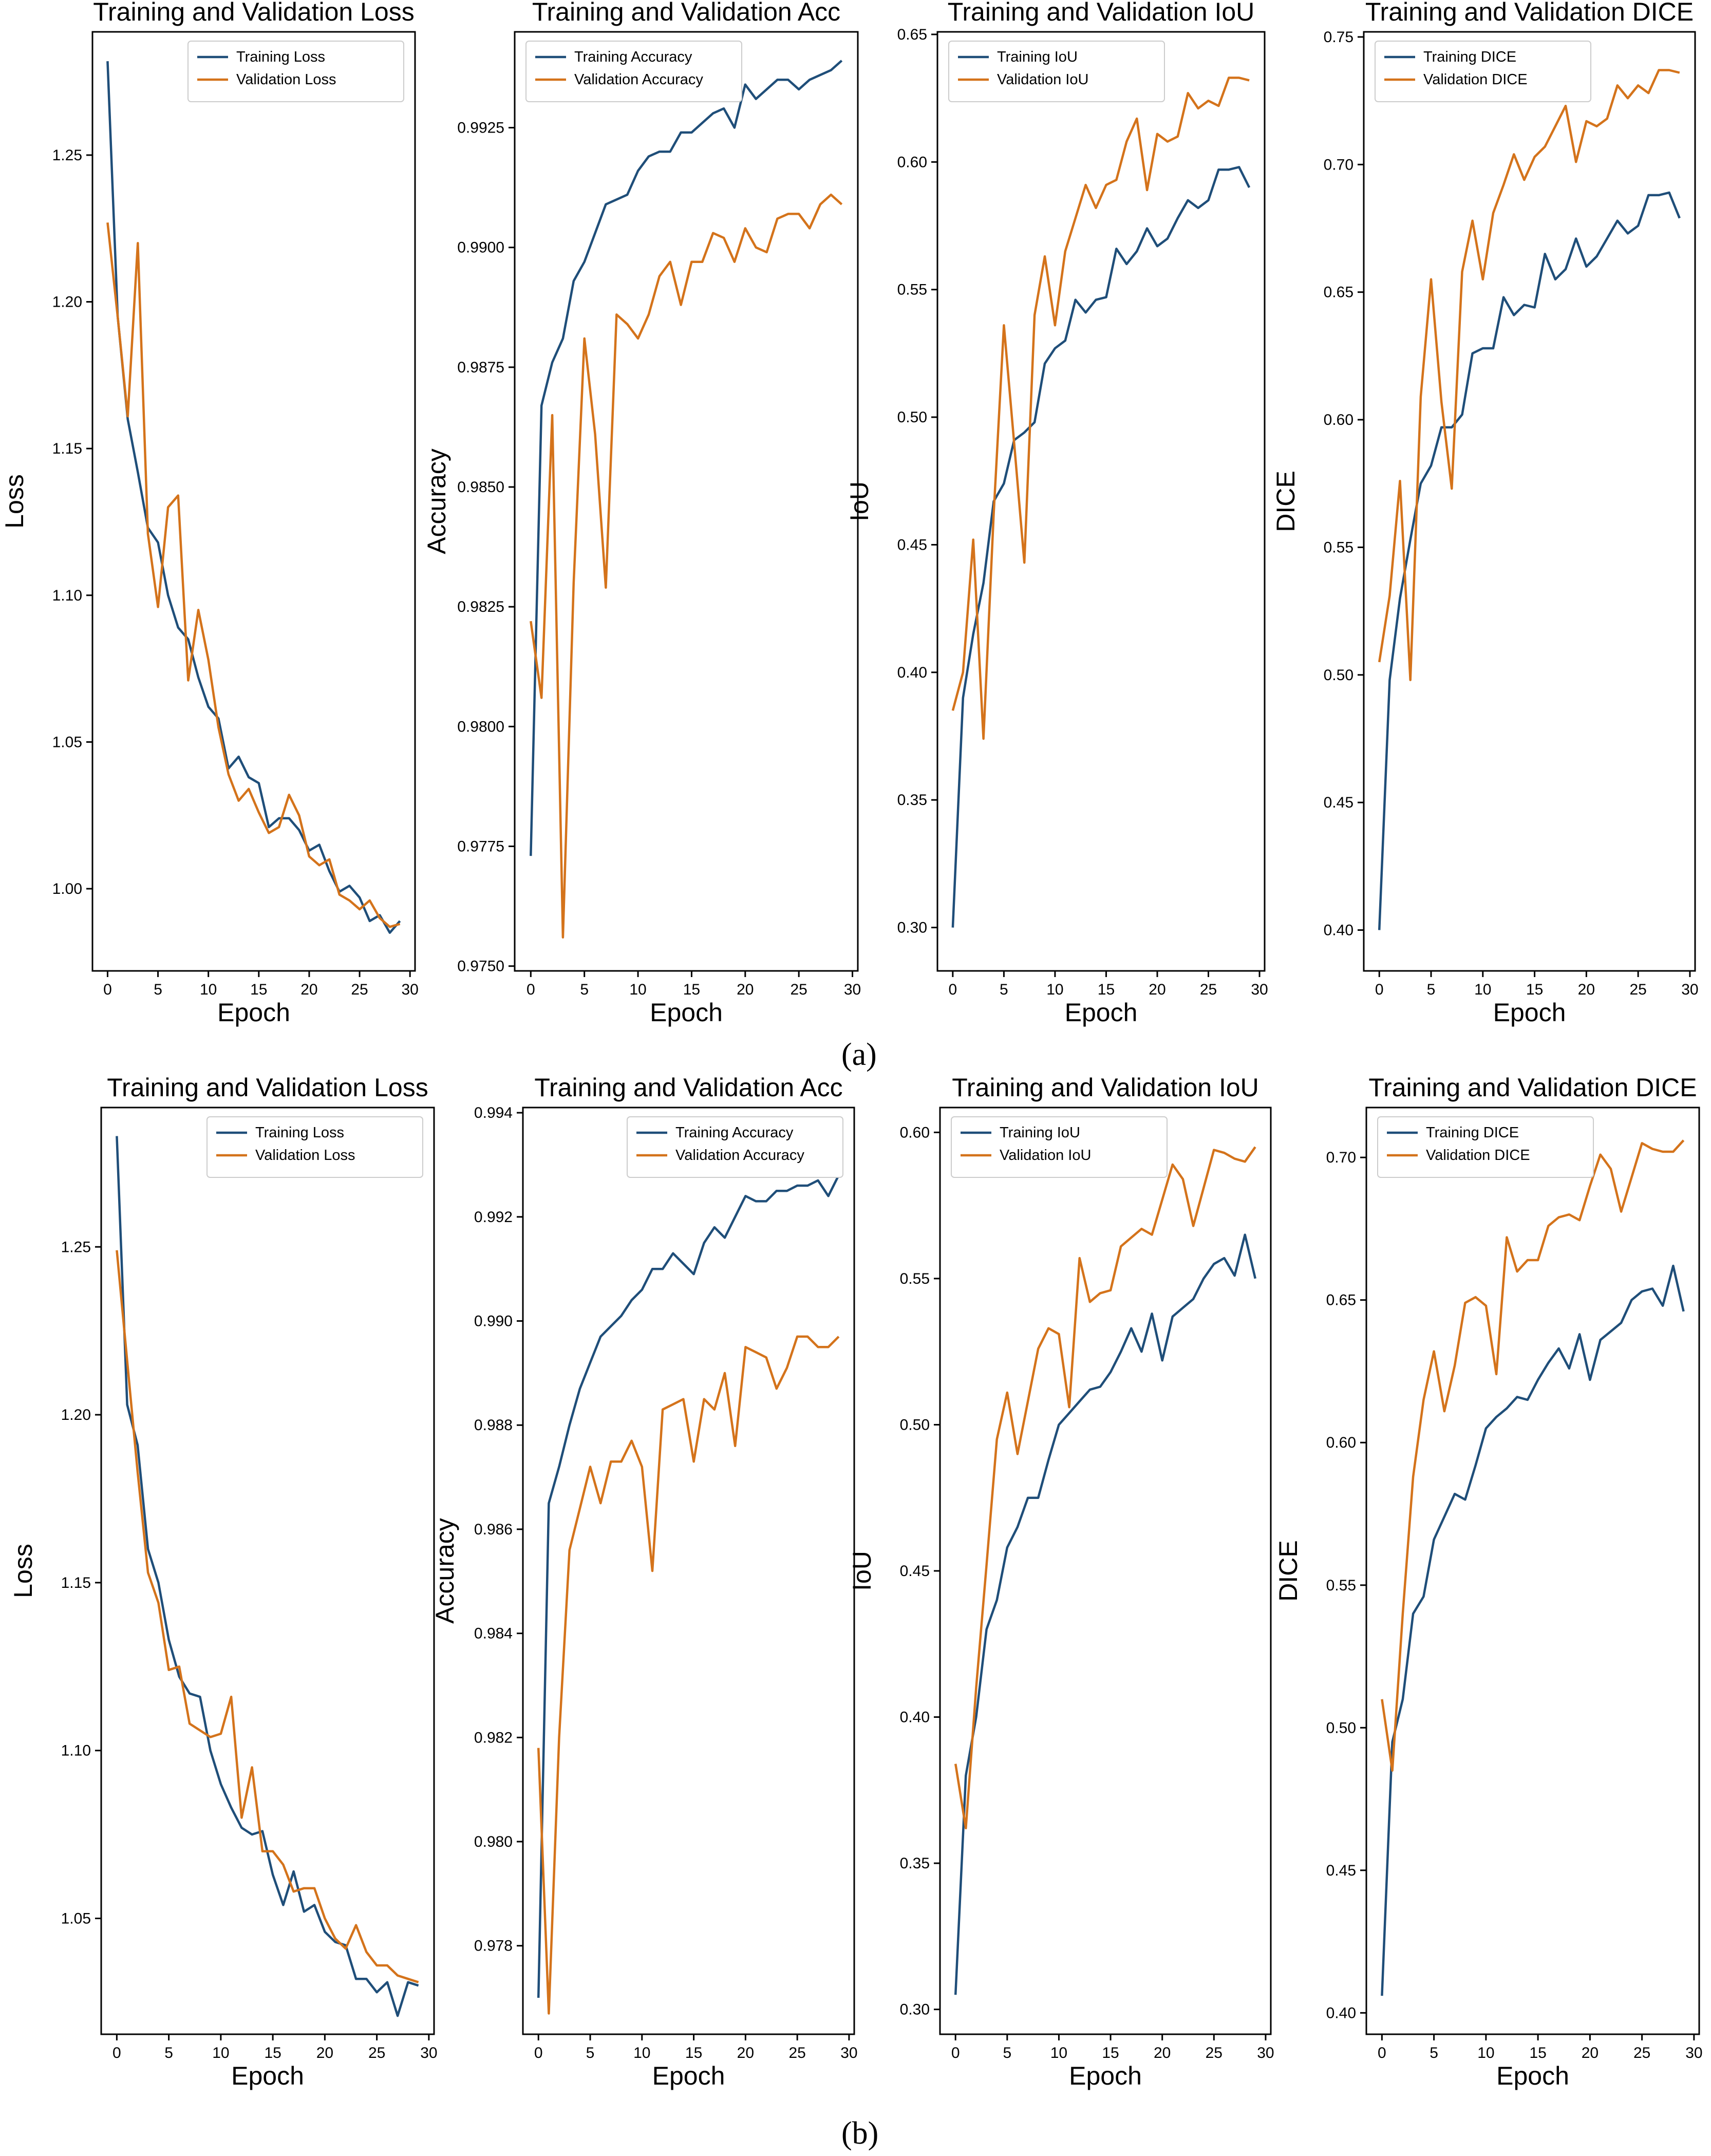 The height and width of the screenshot is (2156, 1711). Describe the element at coordinates (1102, 13) in the screenshot. I see `chart-title: Training and Validation IoU` at that location.